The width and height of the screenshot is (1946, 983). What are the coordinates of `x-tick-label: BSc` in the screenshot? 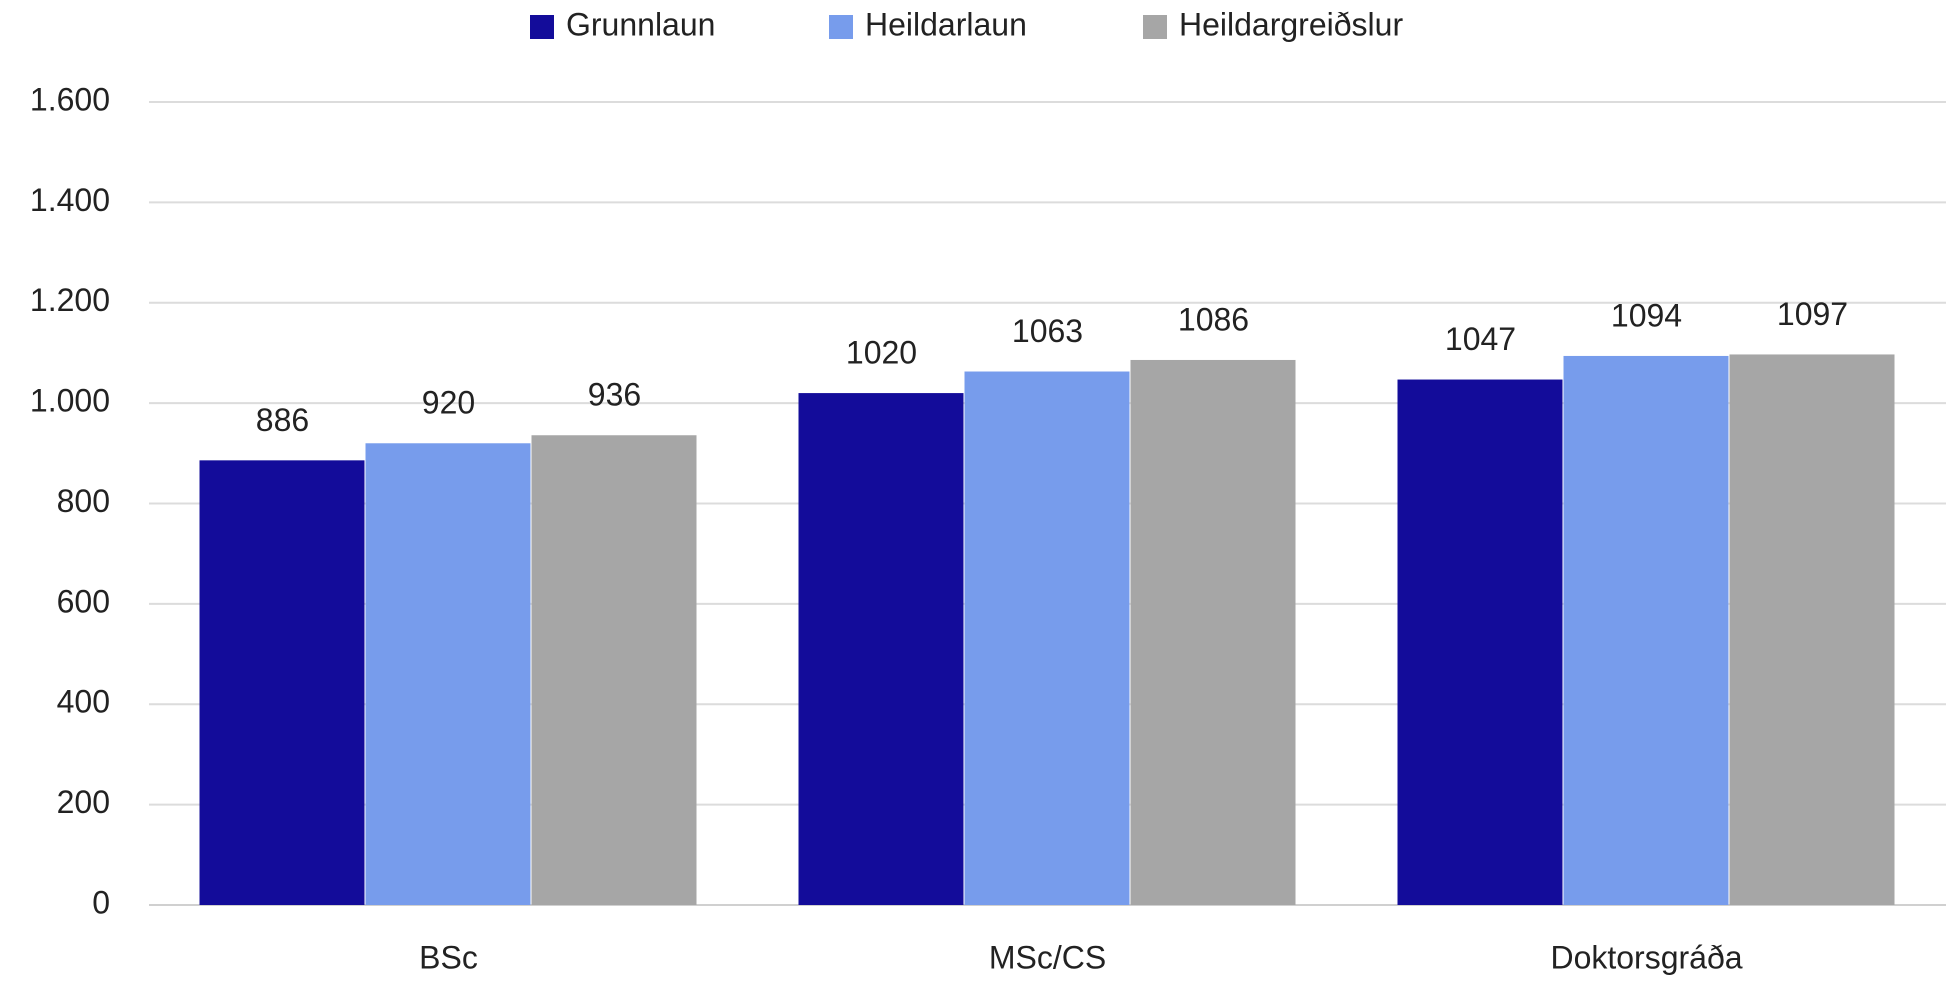 It's located at (448, 957).